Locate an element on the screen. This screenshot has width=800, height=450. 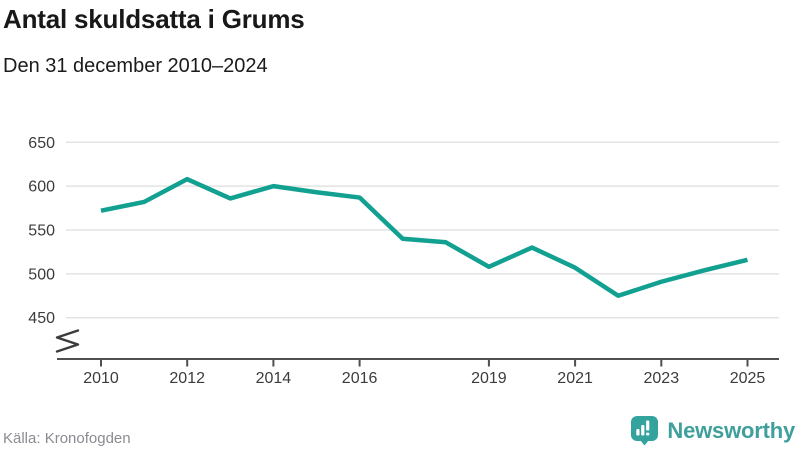
newsworthy-logo: Newsworthy is located at coordinates (712, 430).